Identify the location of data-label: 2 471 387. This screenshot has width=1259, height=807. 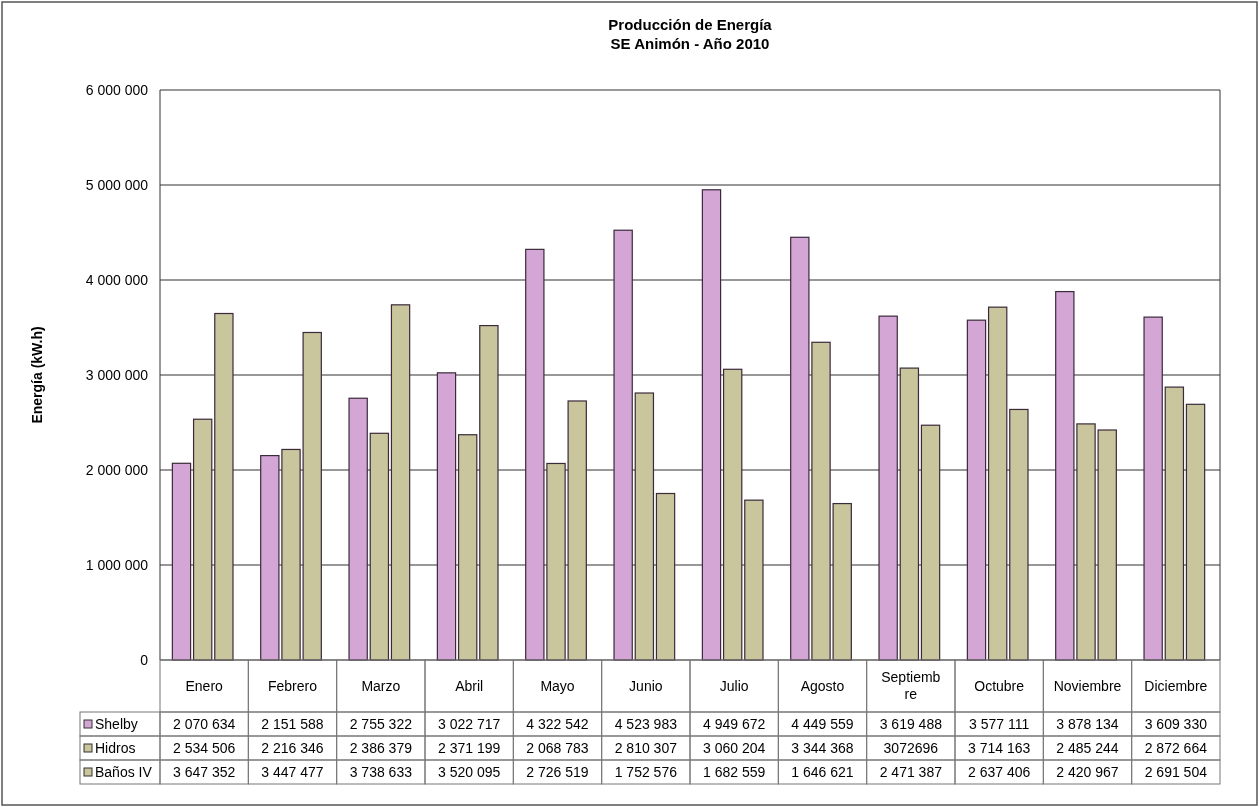
(911, 772).